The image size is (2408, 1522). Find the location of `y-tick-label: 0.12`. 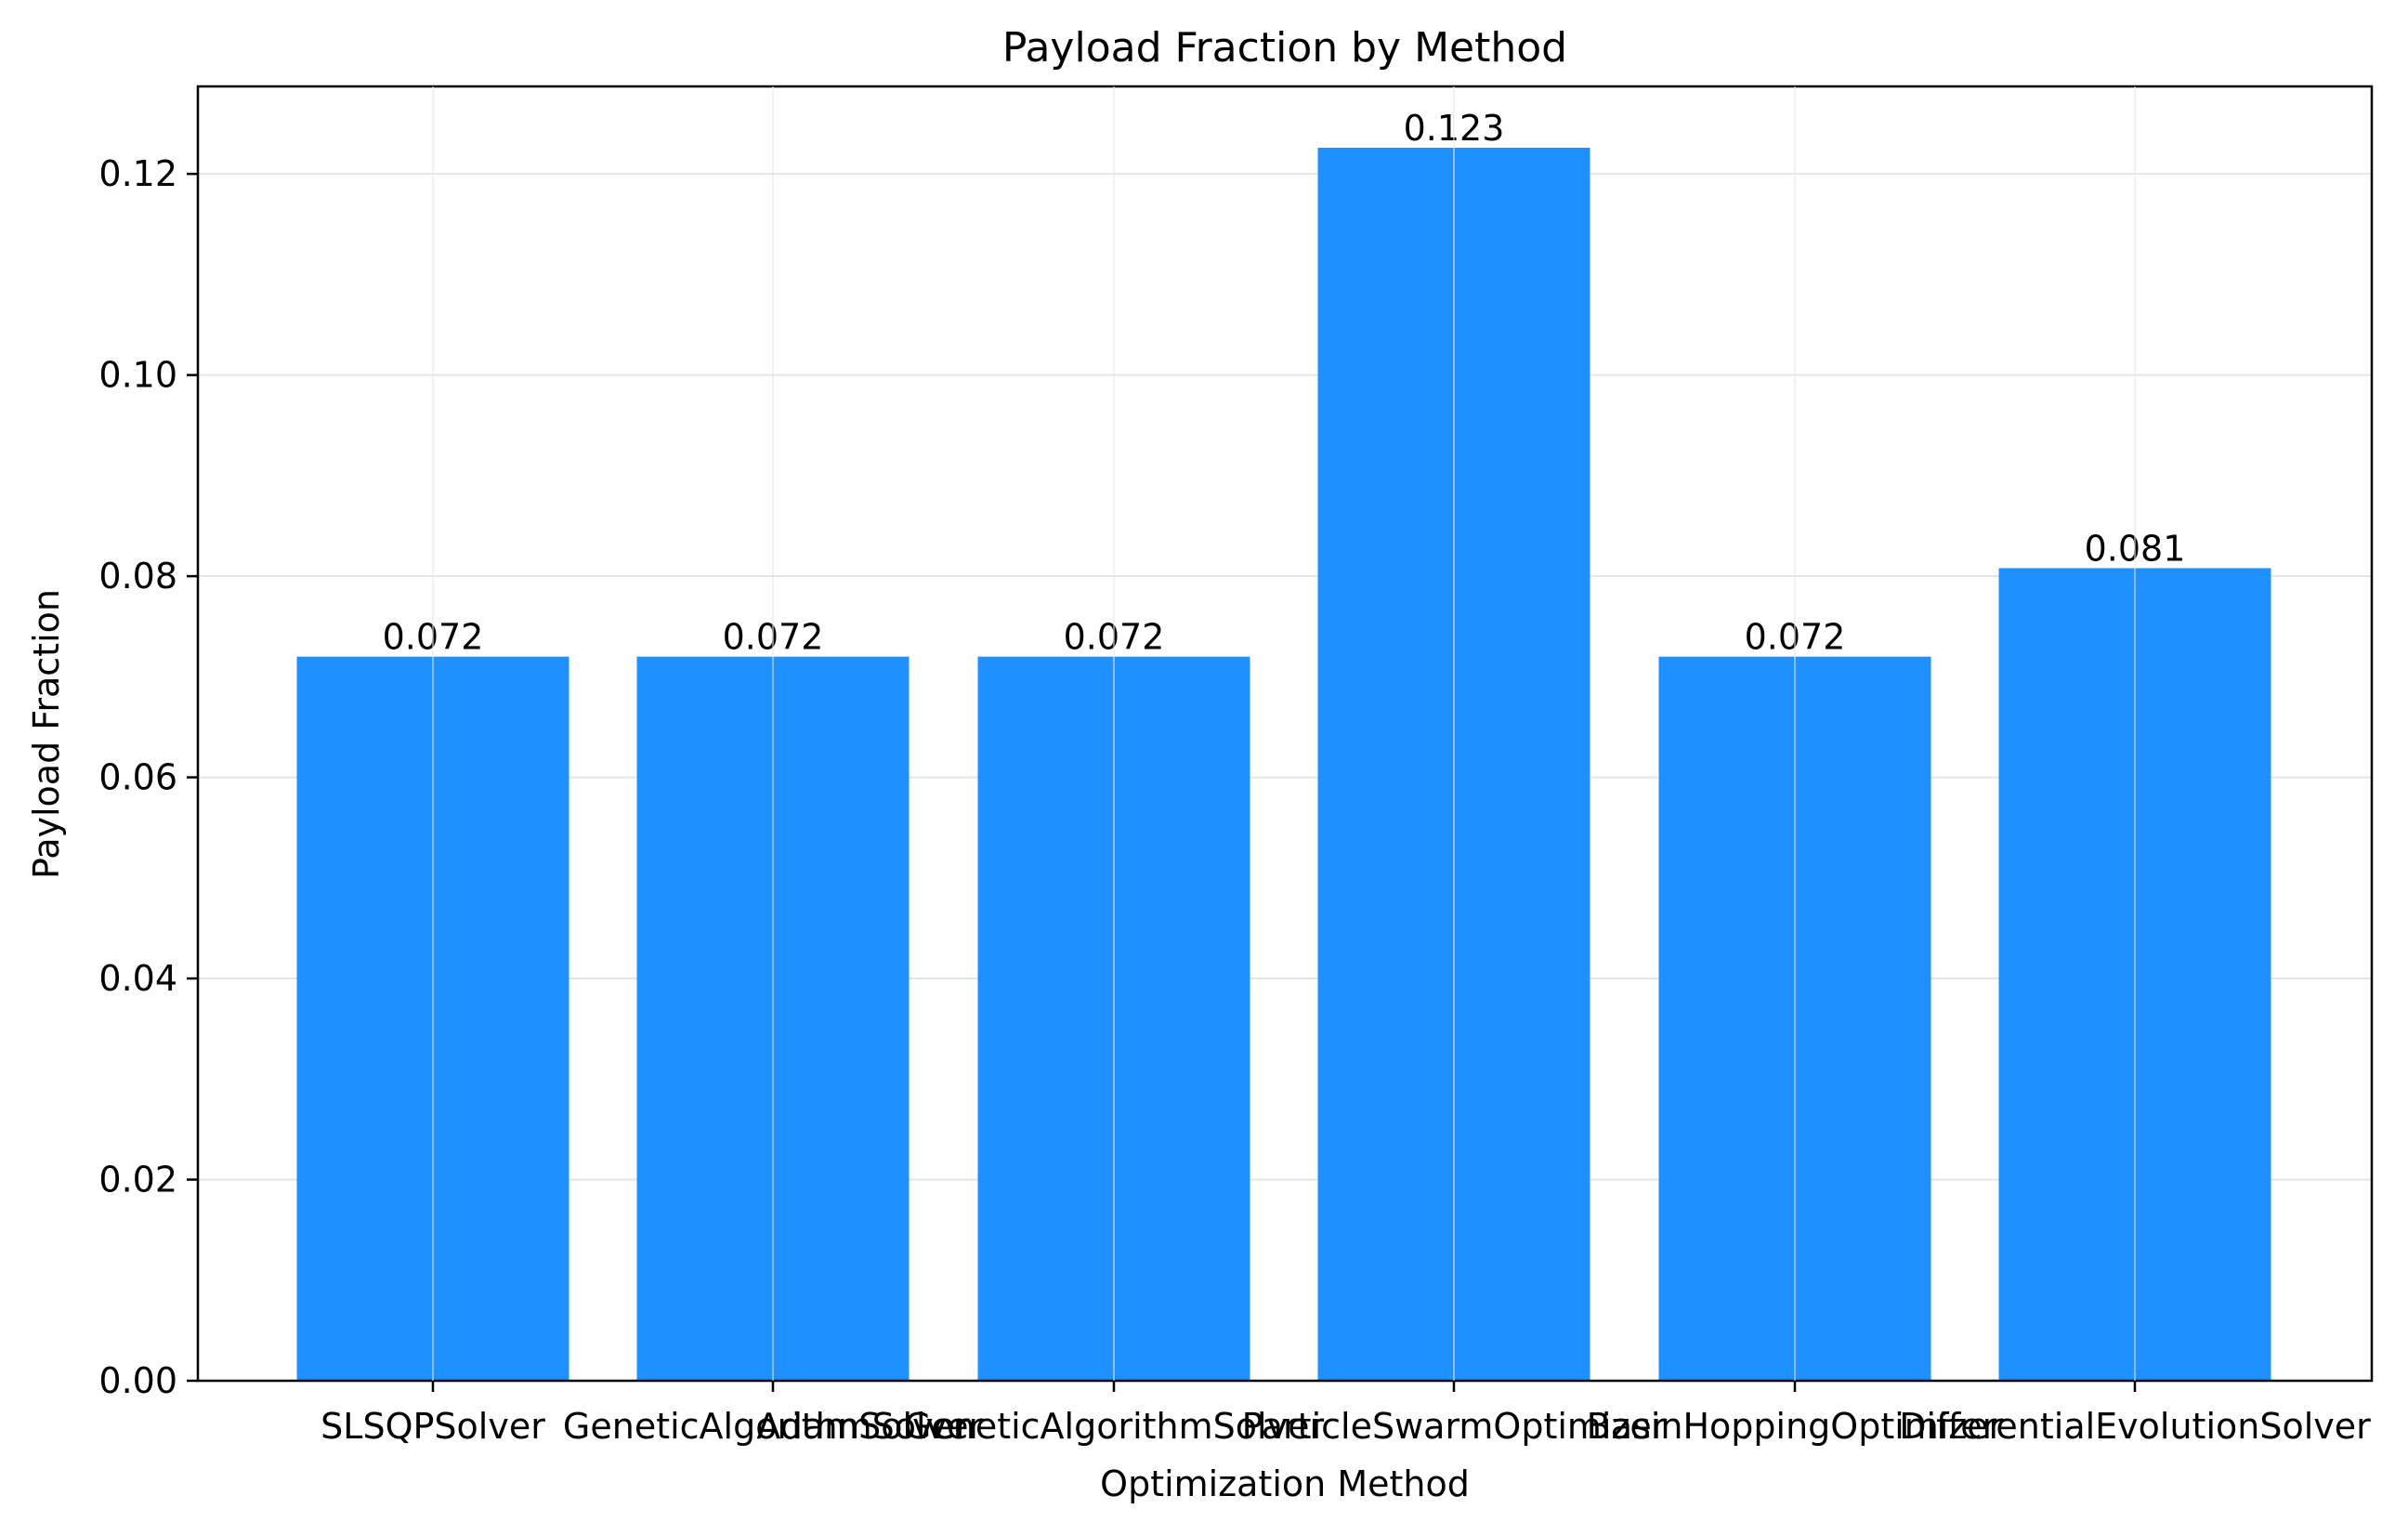

y-tick-label: 0.12 is located at coordinates (137, 174).